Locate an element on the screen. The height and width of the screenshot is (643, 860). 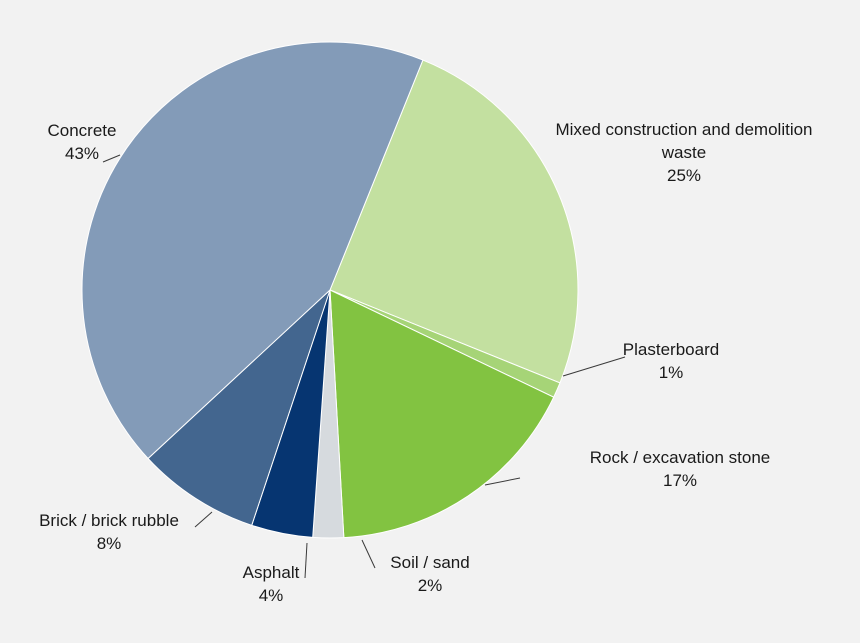
slice-percent-label: 4% is located at coordinates (271, 595).